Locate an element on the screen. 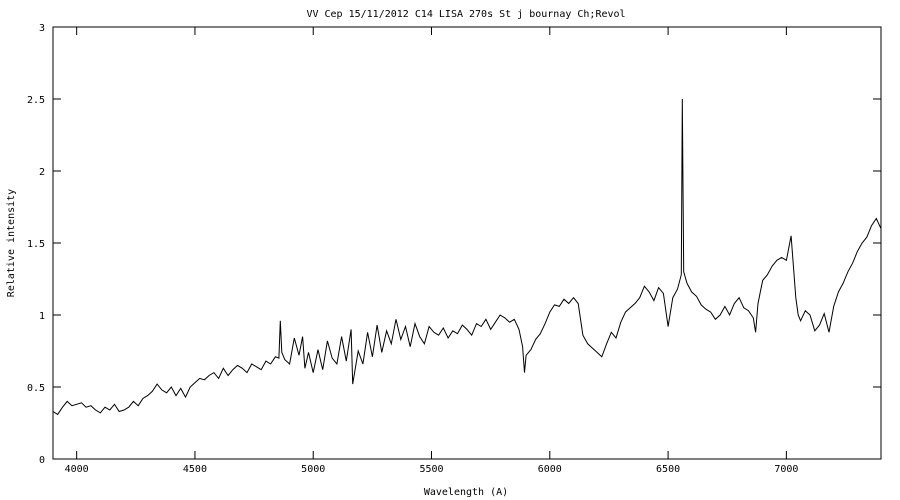 The height and width of the screenshot is (500, 900). x-tick-label: 6000 is located at coordinates (550, 469).